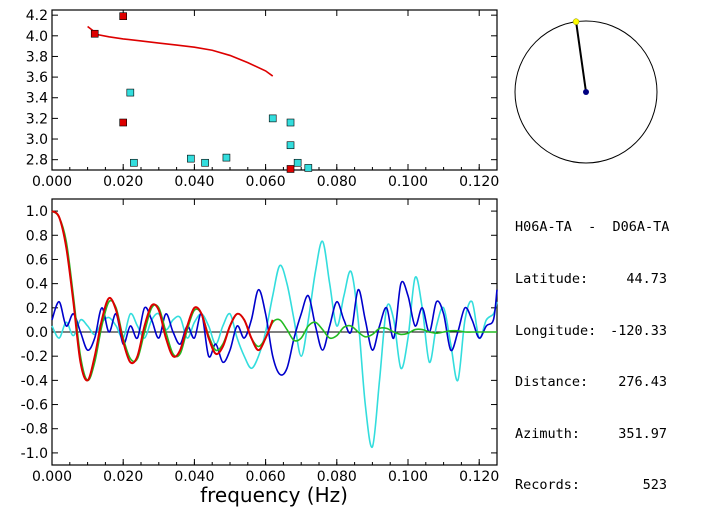 The image size is (704, 519). I want to click on dispersion-marks, so click(200, 92).